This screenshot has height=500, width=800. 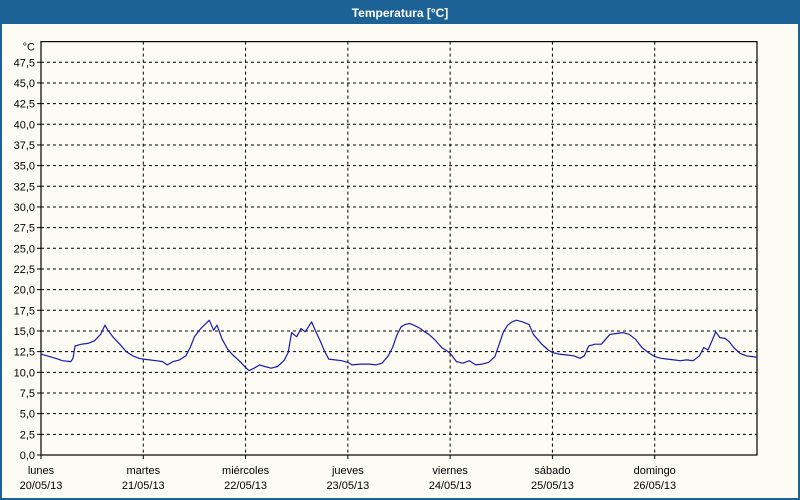 I want to click on y-tick-label: 17,5, so click(x=24, y=311).